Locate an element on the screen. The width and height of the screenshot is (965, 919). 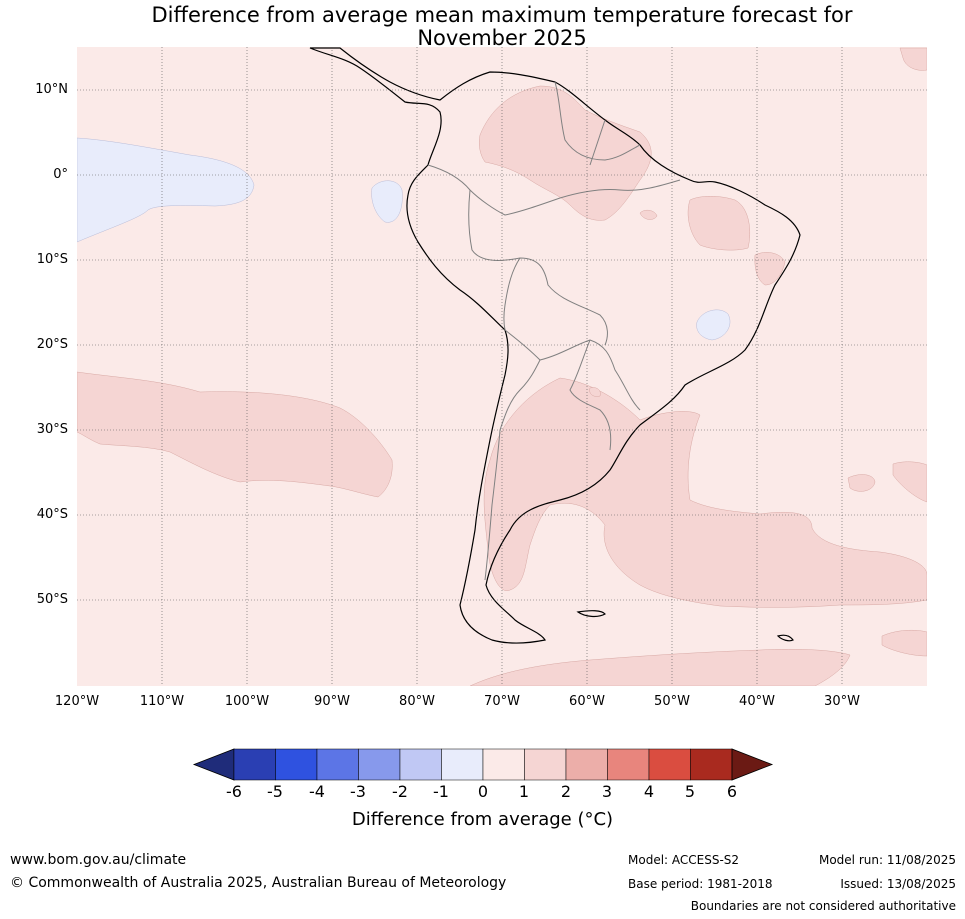
colorbar-tick-neg5: -5 is located at coordinates (275, 791).